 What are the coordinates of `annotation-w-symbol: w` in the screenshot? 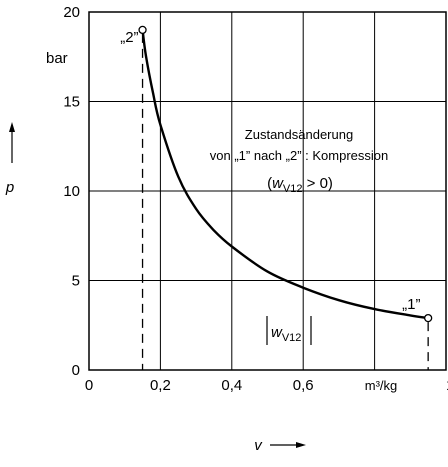 It's located at (278, 183).